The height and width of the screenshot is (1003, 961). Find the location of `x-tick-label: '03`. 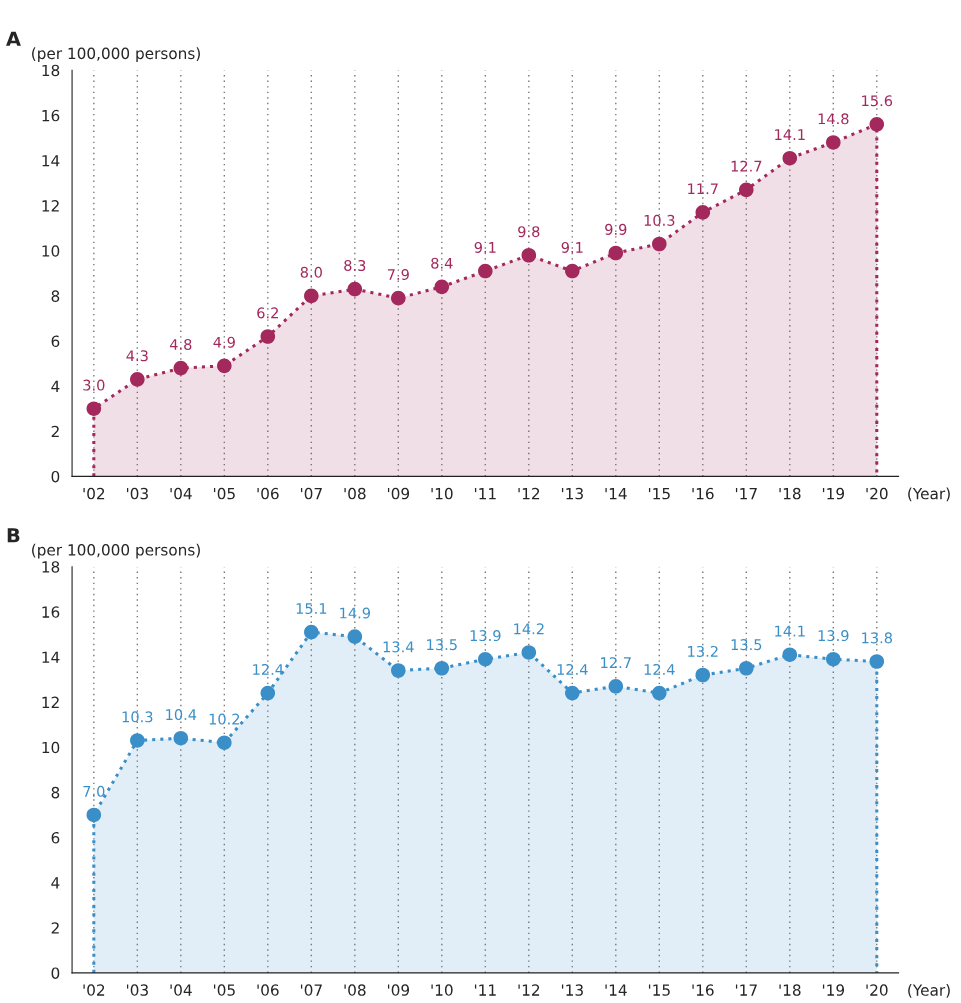

x-tick-label: '03 is located at coordinates (137, 493).